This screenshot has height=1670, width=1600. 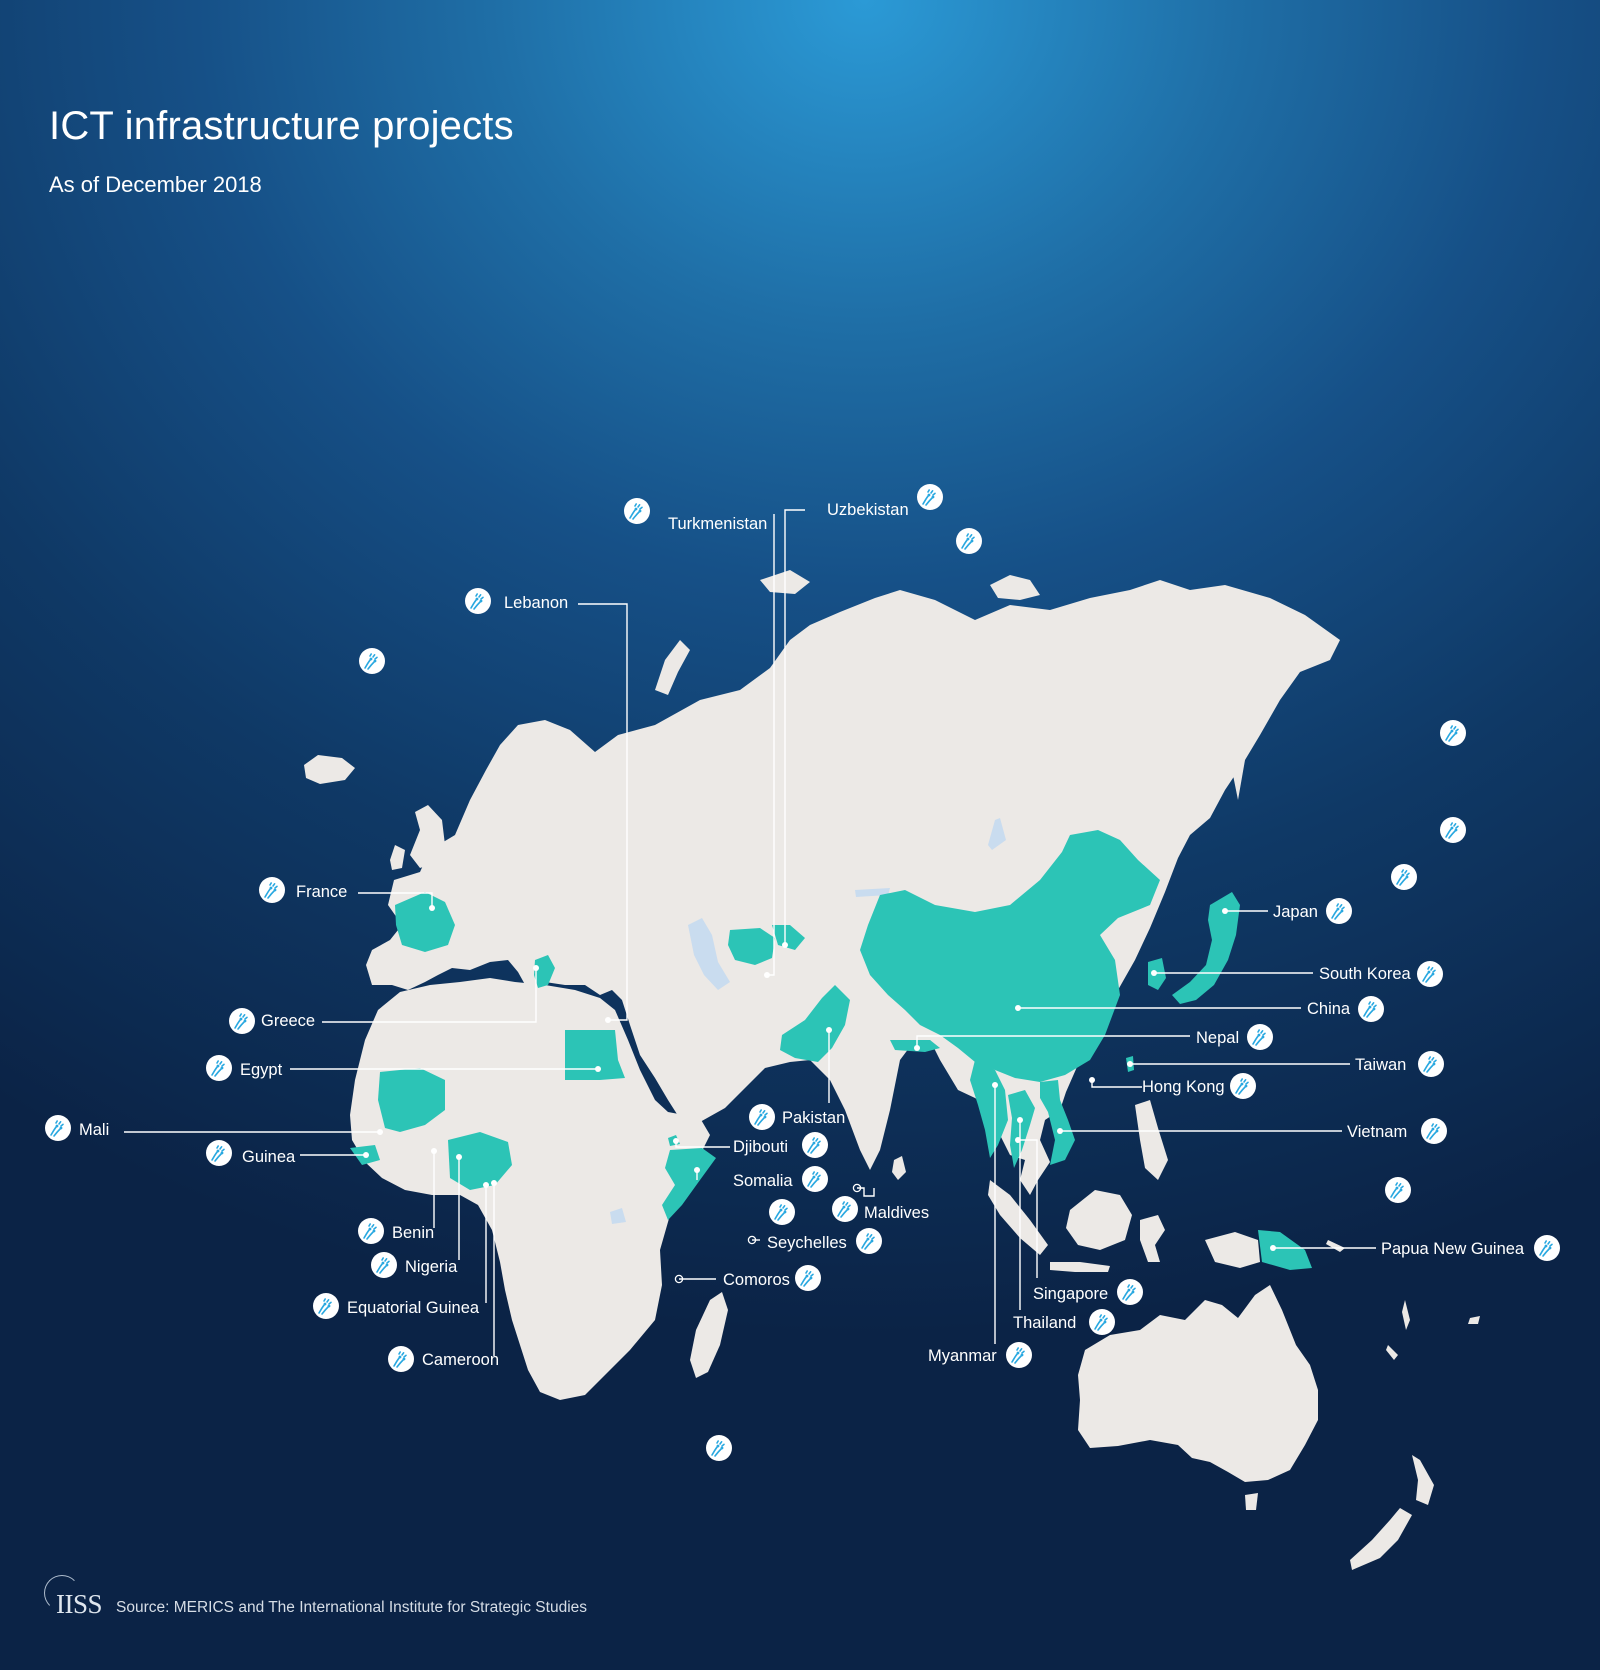 I want to click on cable-icon-turkmenistan, so click(x=637, y=511).